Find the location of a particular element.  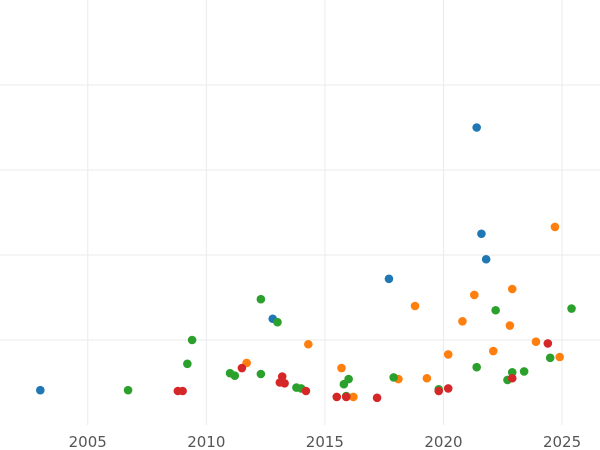

x-tick-label: 2020 is located at coordinates (443, 441).